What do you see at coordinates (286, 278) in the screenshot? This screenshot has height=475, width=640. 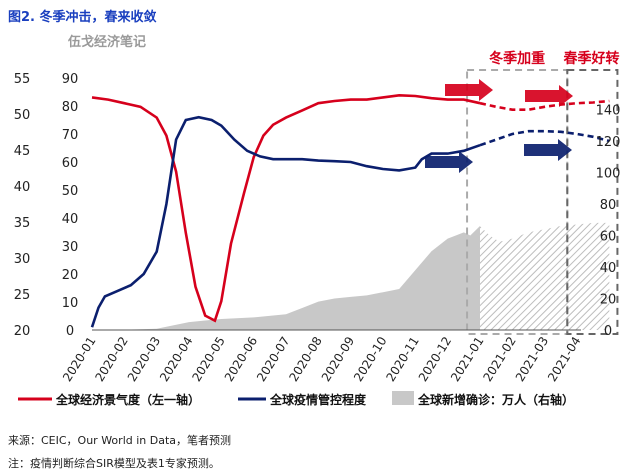 I see `cases-area-actual` at bounding box center [286, 278].